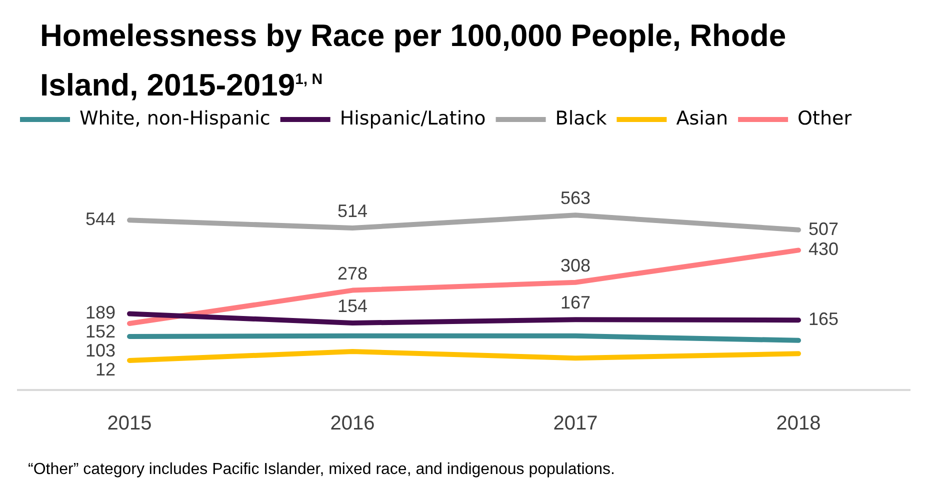  Describe the element at coordinates (823, 249) in the screenshot. I see `data-label: 430` at that location.